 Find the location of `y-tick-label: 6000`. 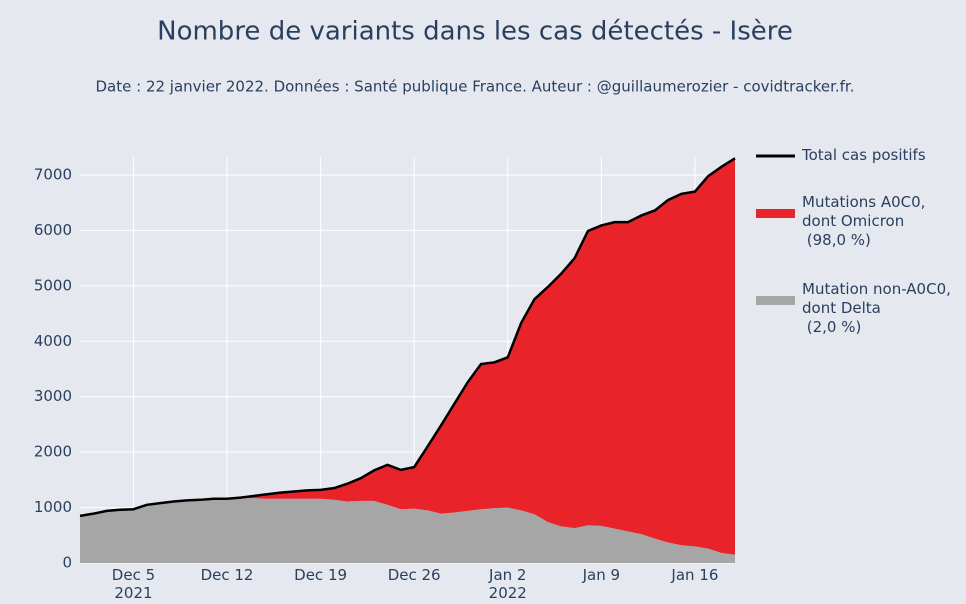

y-tick-label: 6000 is located at coordinates (53, 230).